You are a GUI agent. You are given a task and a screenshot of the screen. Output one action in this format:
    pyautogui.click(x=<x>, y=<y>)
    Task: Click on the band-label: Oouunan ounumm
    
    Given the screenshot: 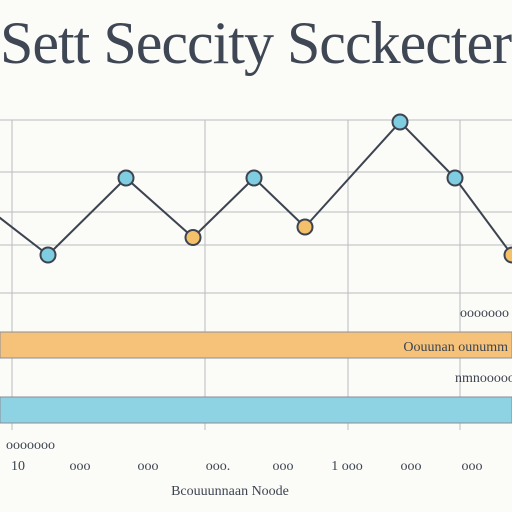 What is the action you would take?
    pyautogui.click(x=455, y=347)
    